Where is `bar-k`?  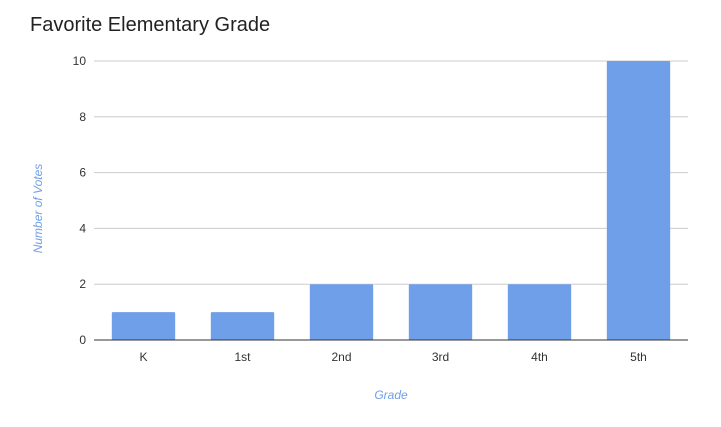
bar-k is located at coordinates (143, 326).